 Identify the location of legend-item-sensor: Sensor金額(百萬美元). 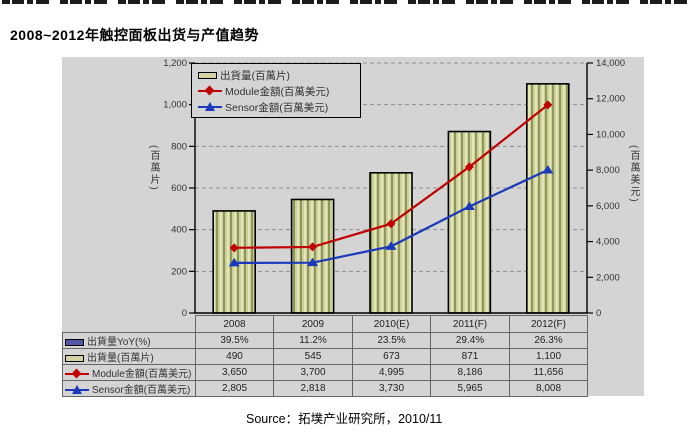
(277, 107).